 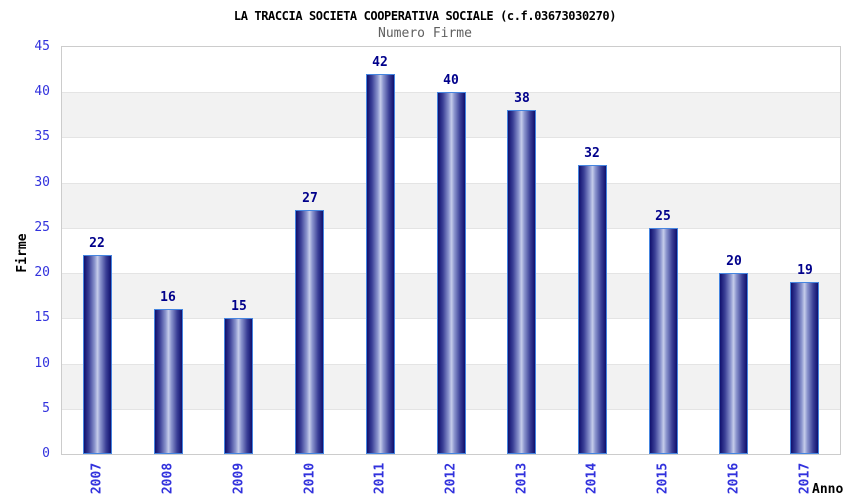 What do you see at coordinates (42, 272) in the screenshot?
I see `y-tick-label: 20` at bounding box center [42, 272].